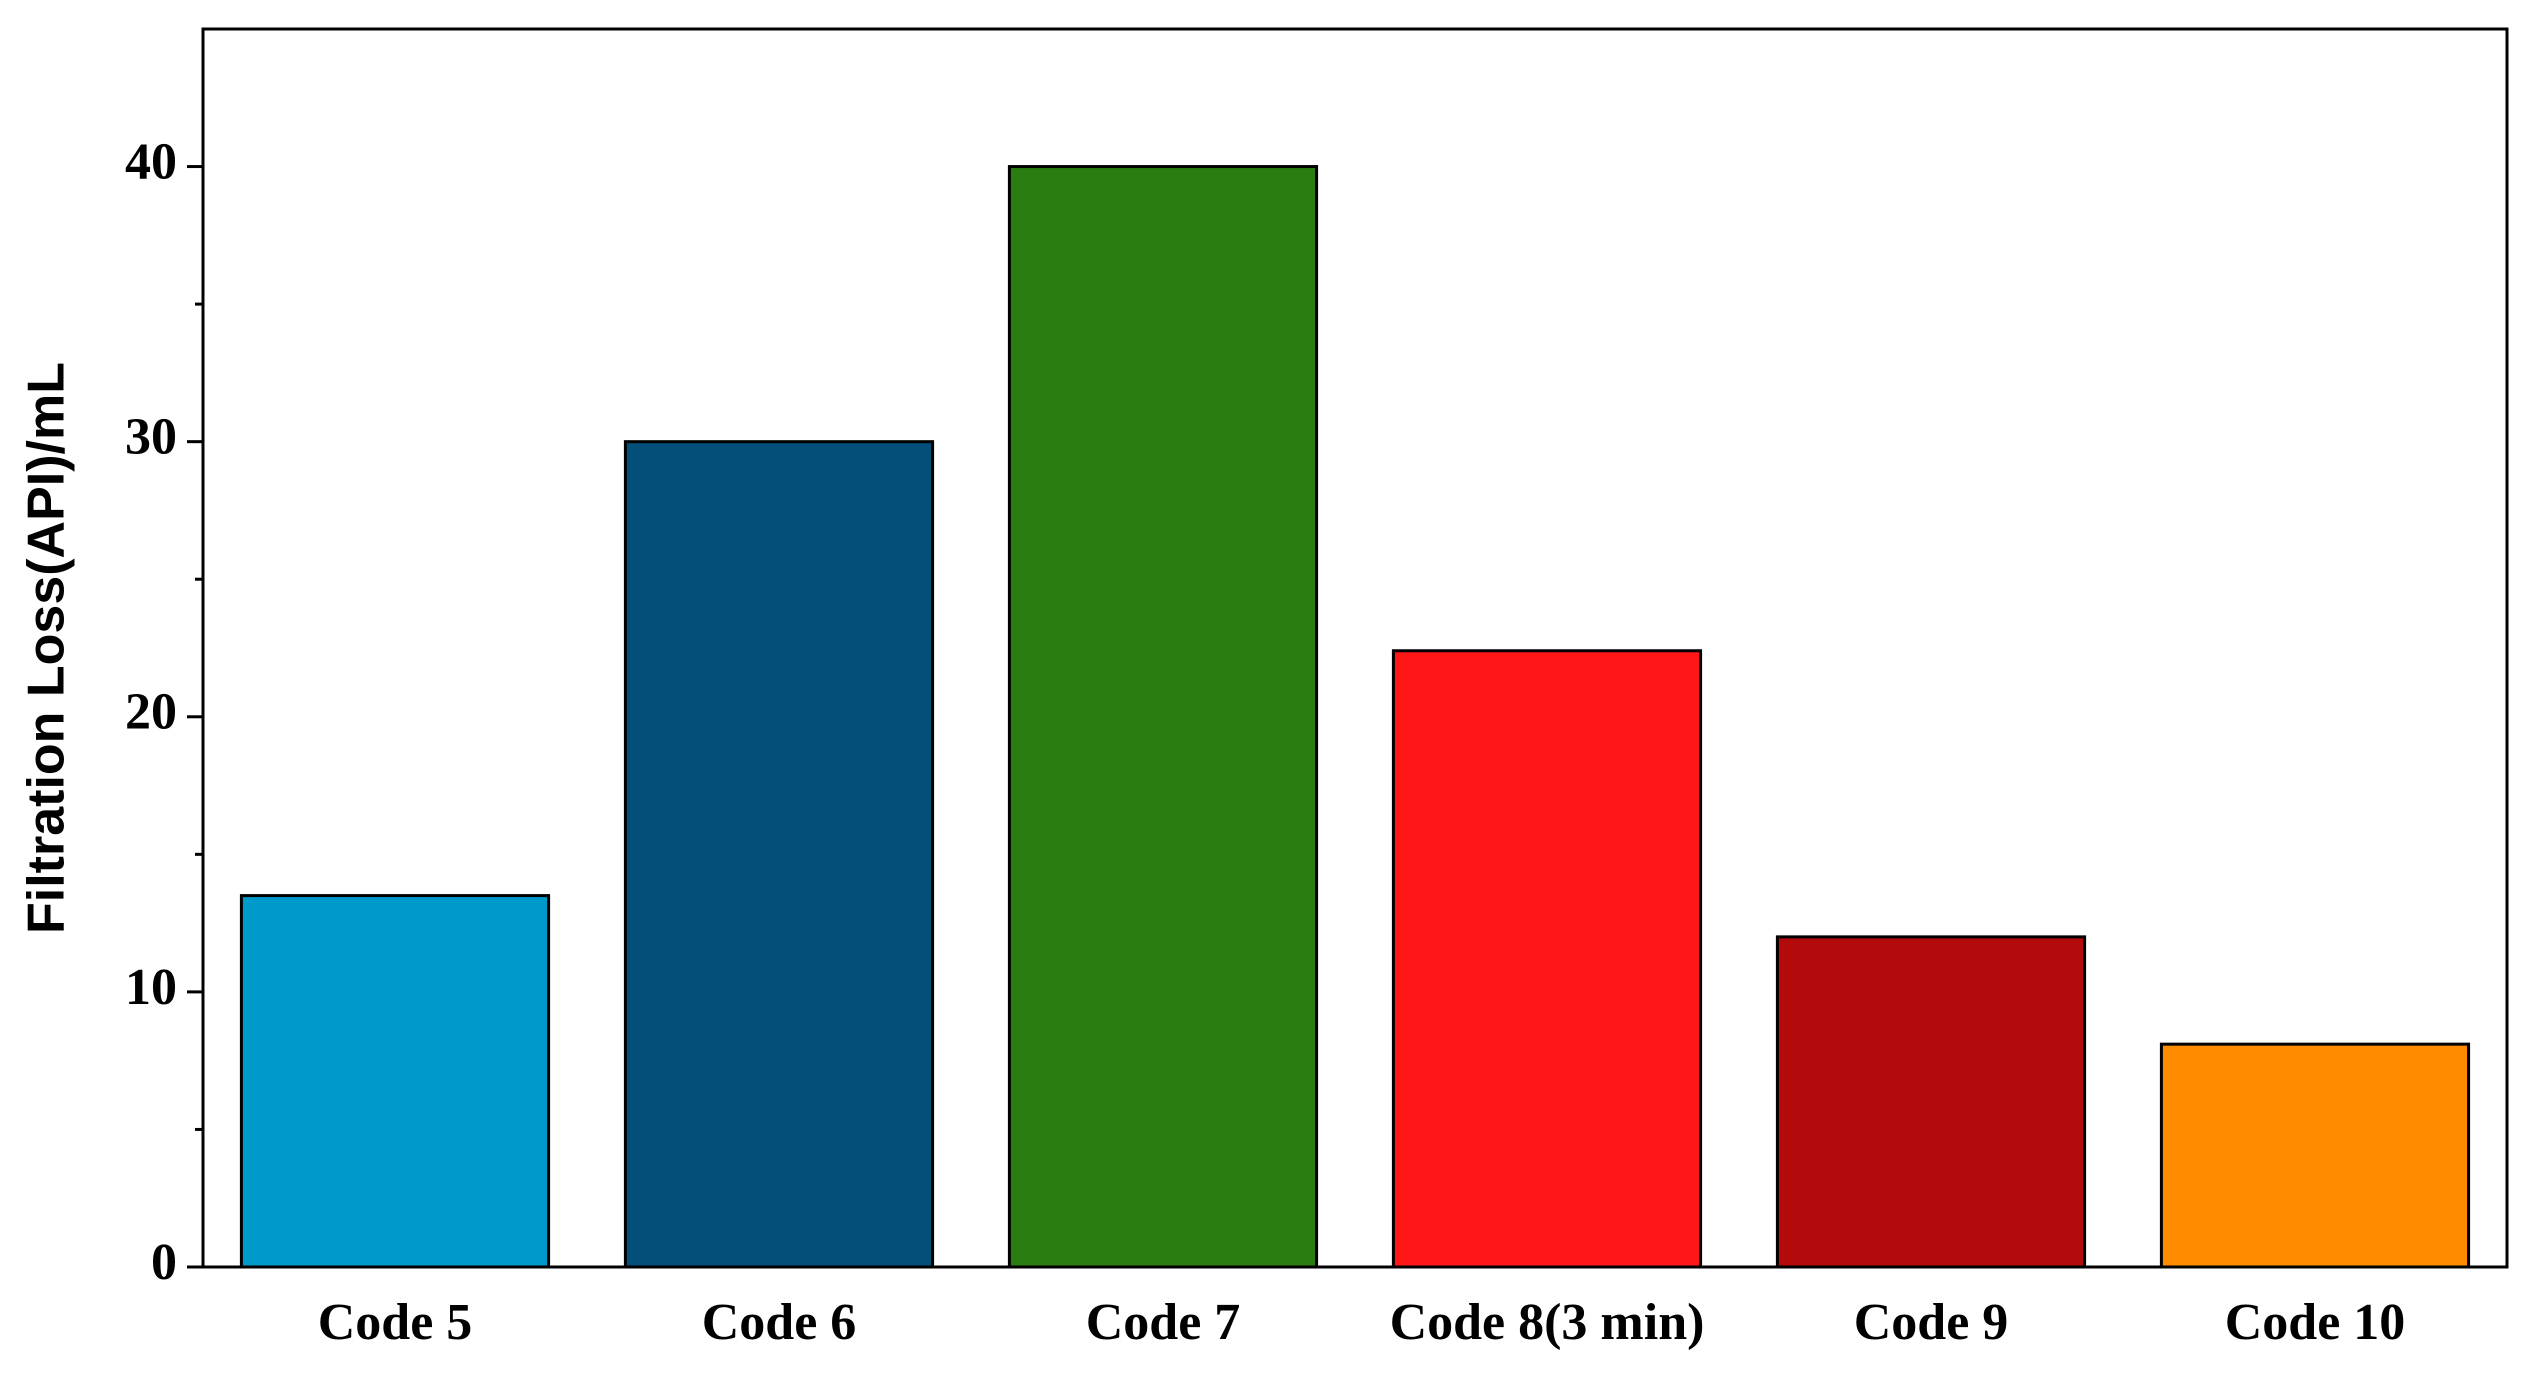  Describe the element at coordinates (47, 648) in the screenshot. I see `y-axis-label: Filtration Loss(API)/mL` at that location.